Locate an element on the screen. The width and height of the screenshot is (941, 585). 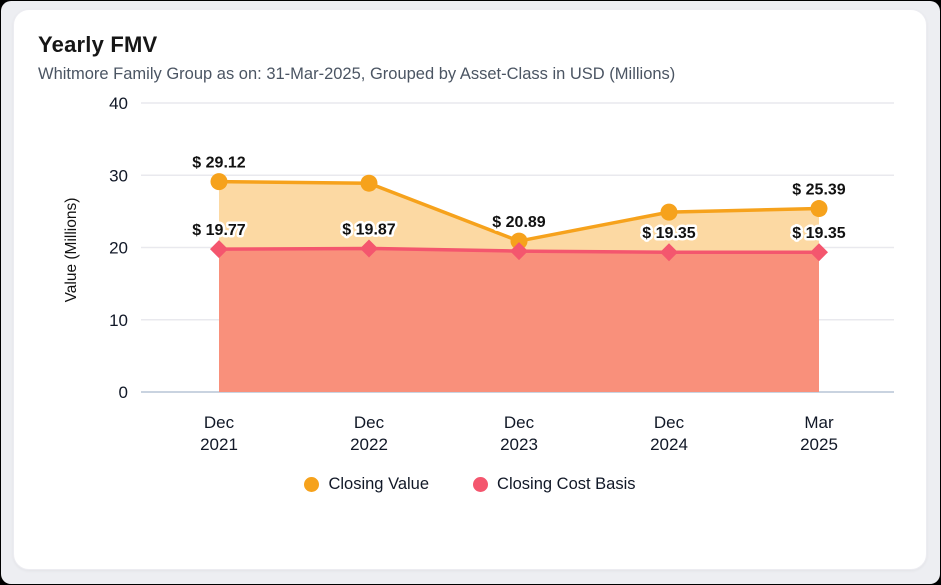
y-tick-label: 0 is located at coordinates (123, 392).